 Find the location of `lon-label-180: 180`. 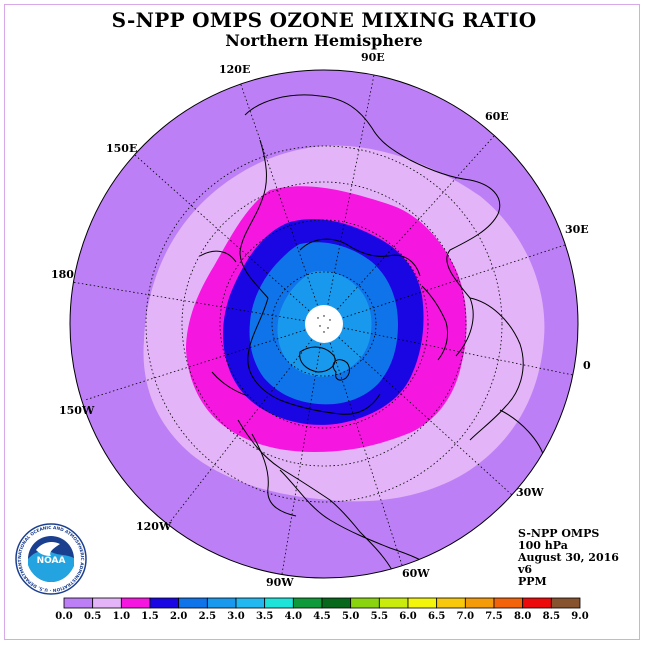

lon-label-180: 180 is located at coordinates (62, 274).